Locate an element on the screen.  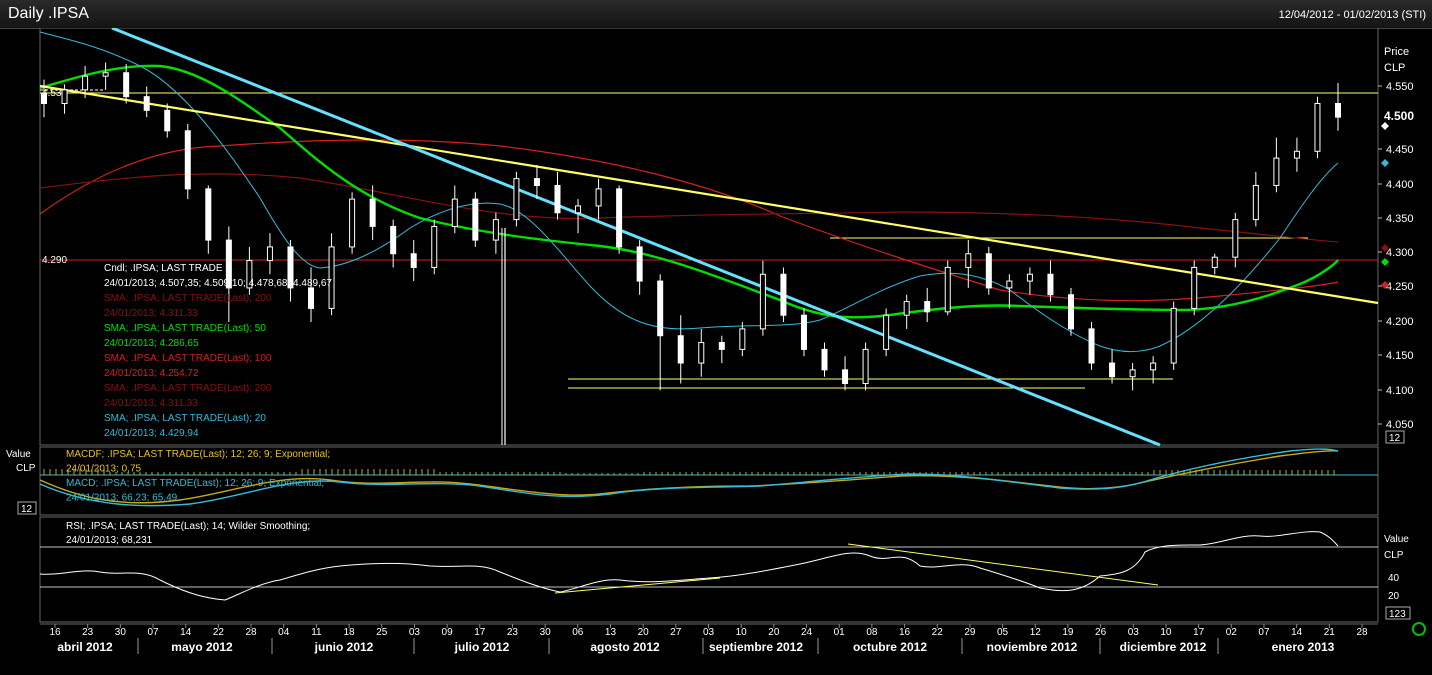
sma200-line is located at coordinates (689, 208).